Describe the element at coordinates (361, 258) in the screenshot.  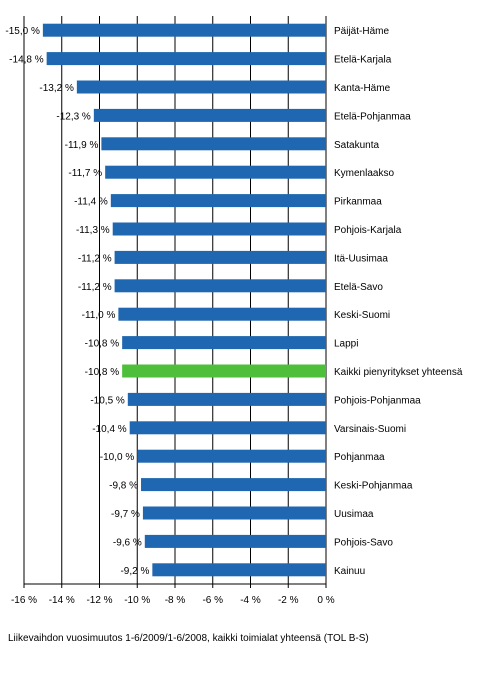
I see `category-label: Itä-Uusimaa` at that location.